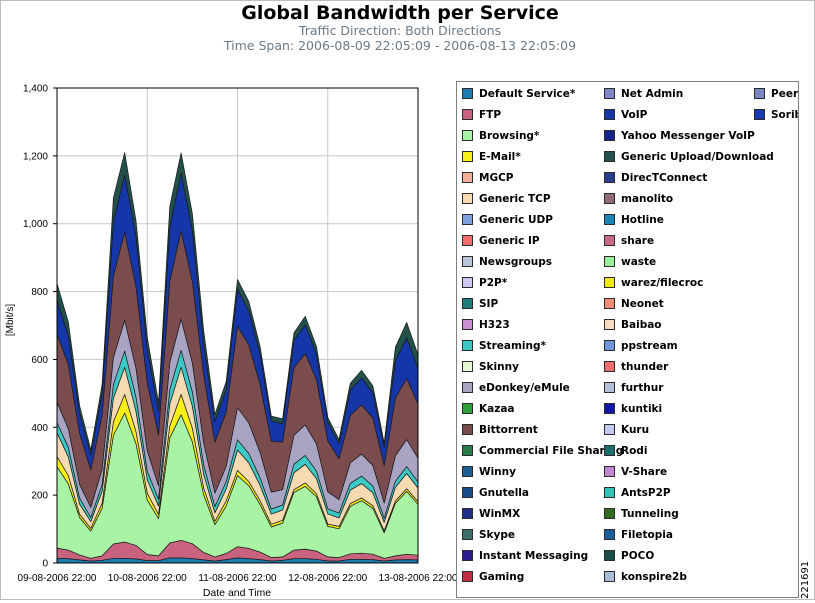 This screenshot has height=603, width=815. What do you see at coordinates (518, 94) in the screenshot?
I see `legend-item: Default Service*` at bounding box center [518, 94].